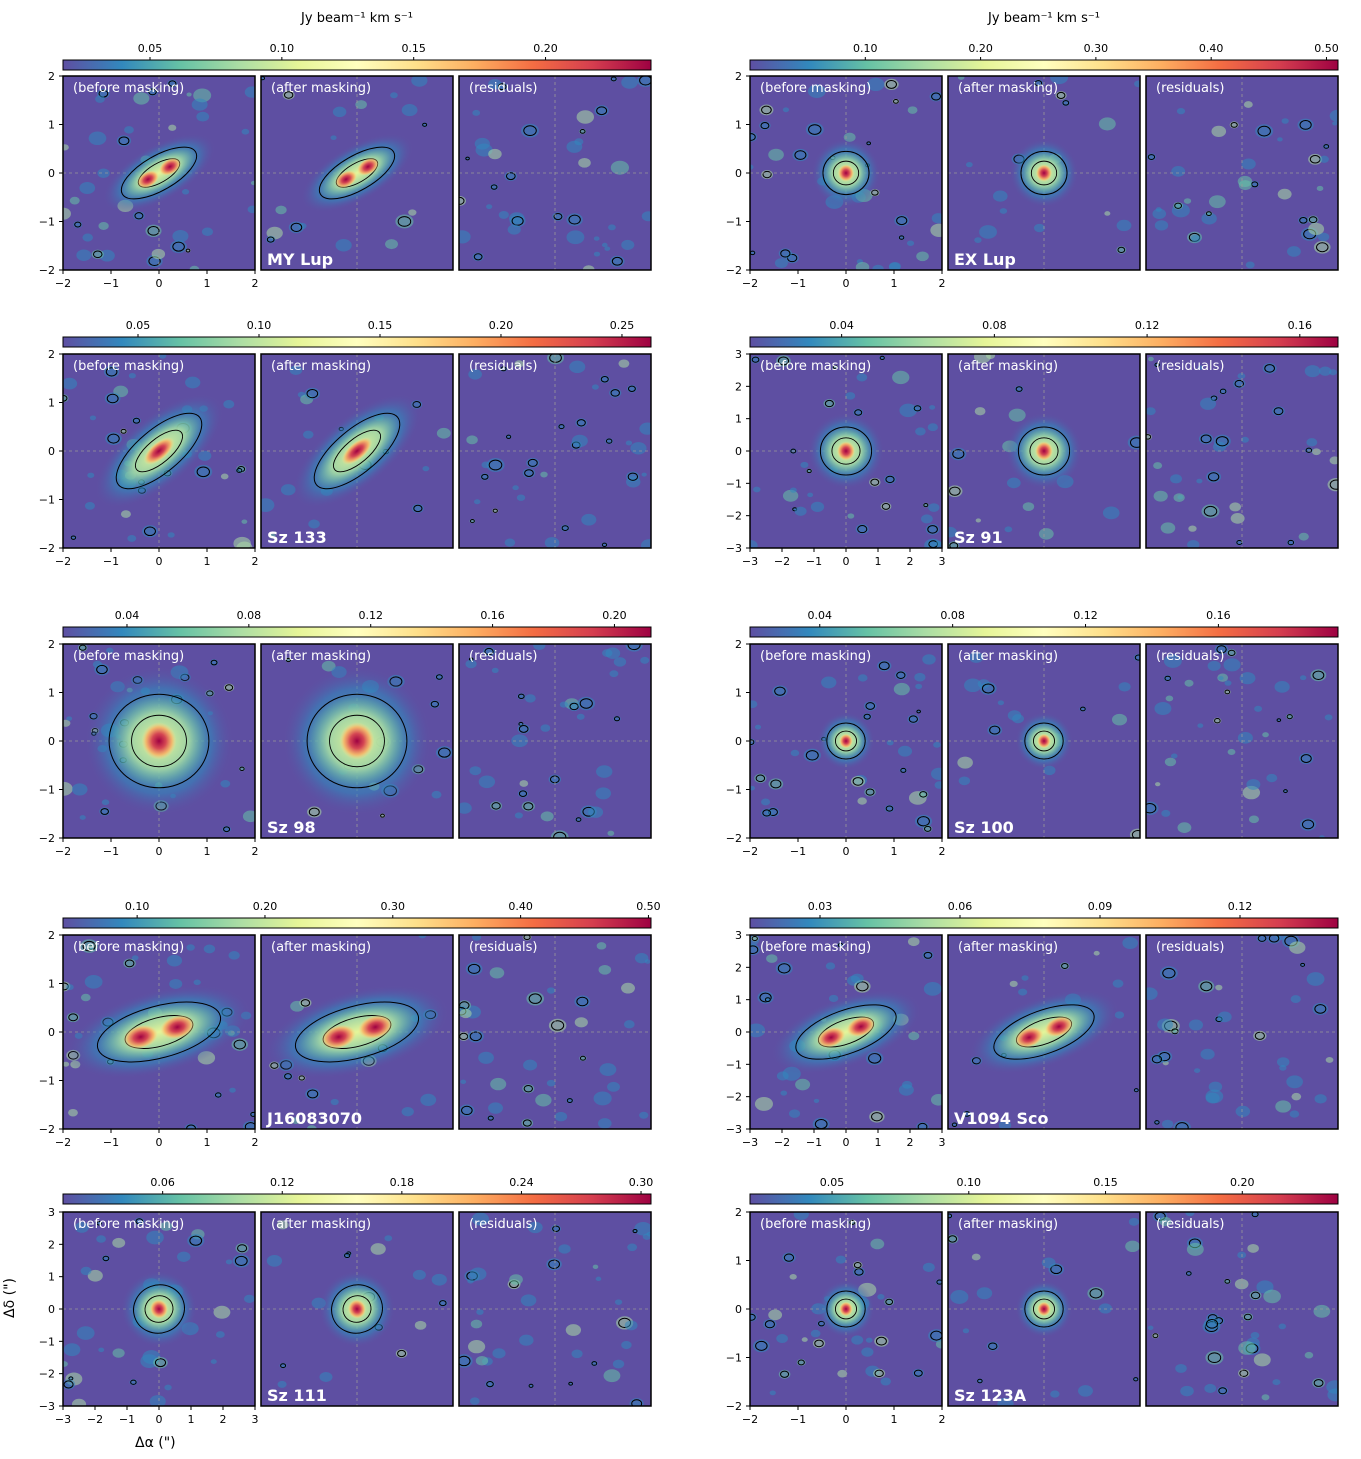  What do you see at coordinates (1044, 173) in the screenshot?
I see `panel-after: (after masking) EX Lup` at bounding box center [1044, 173].